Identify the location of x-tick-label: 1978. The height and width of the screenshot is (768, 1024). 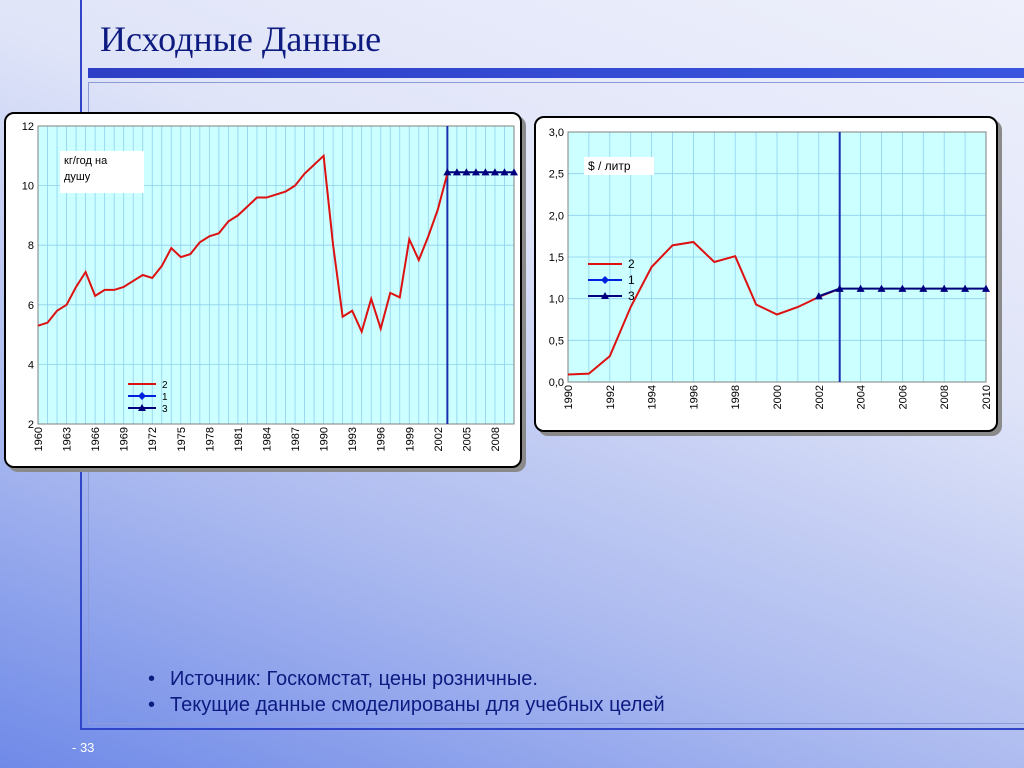
(210, 439).